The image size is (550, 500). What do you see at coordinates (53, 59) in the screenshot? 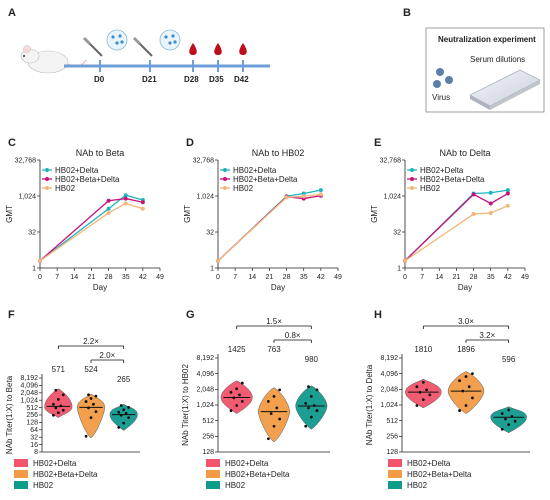
I see `mouse-icon` at bounding box center [53, 59].